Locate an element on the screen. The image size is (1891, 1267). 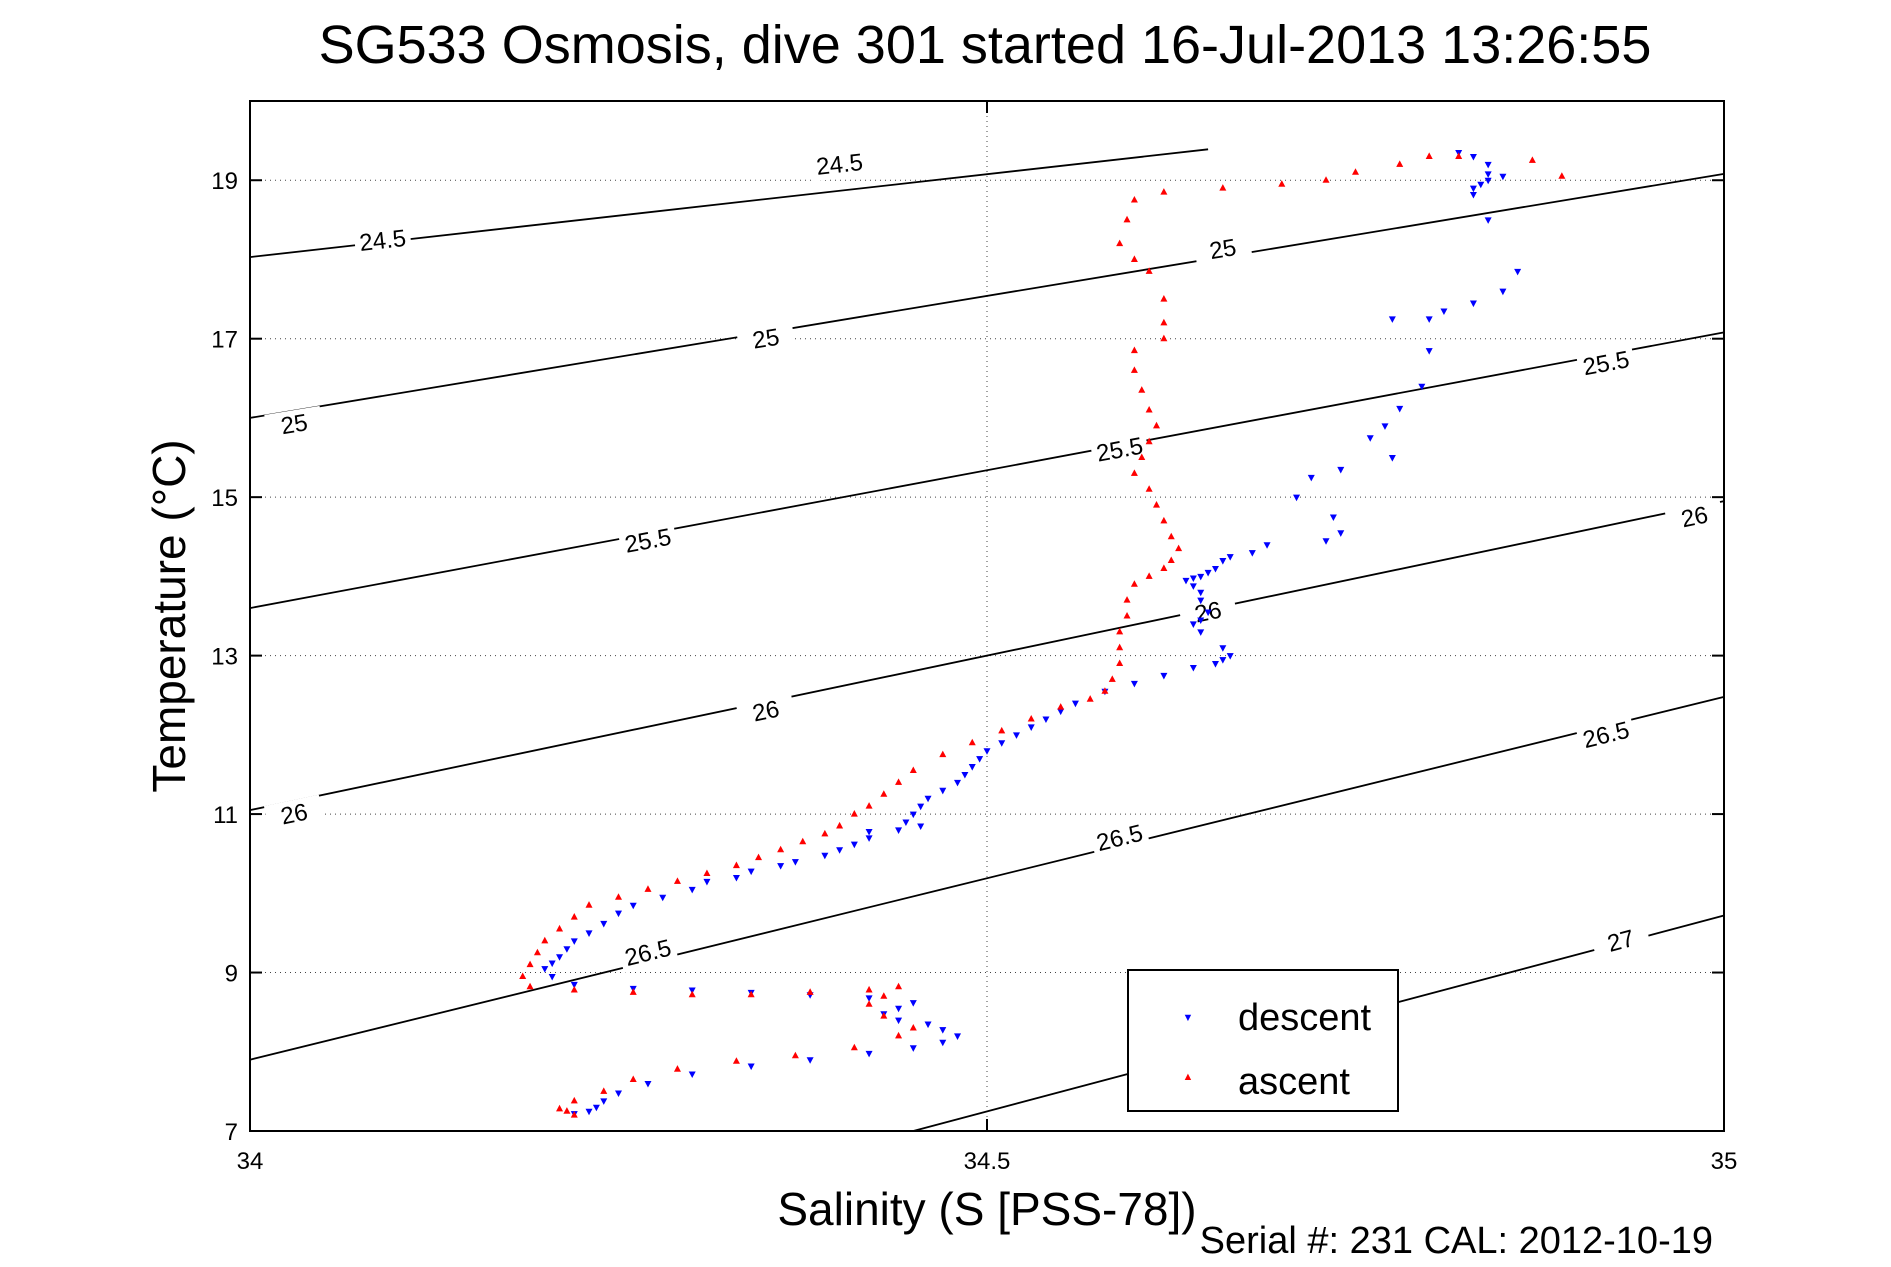
legend-marker-descent: ▼ is located at coordinates (1188, 1018).